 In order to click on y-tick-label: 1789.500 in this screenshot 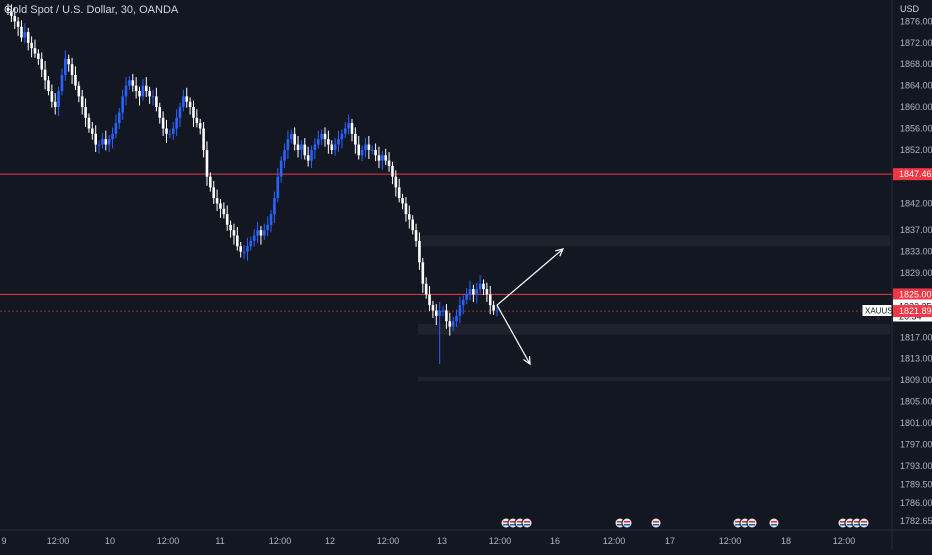, I will do `click(916, 484)`.